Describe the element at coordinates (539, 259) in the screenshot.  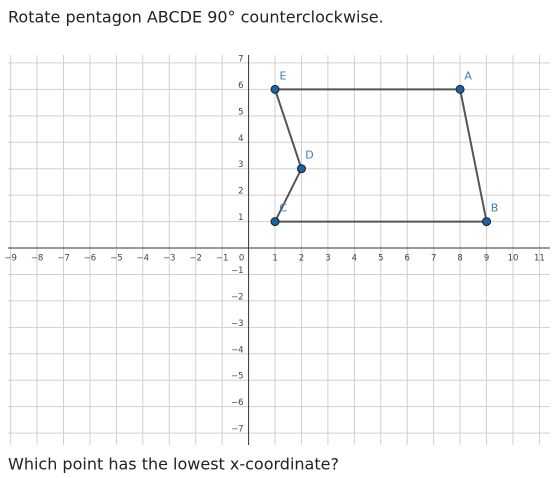
I see `x-tick-label: 11` at that location.